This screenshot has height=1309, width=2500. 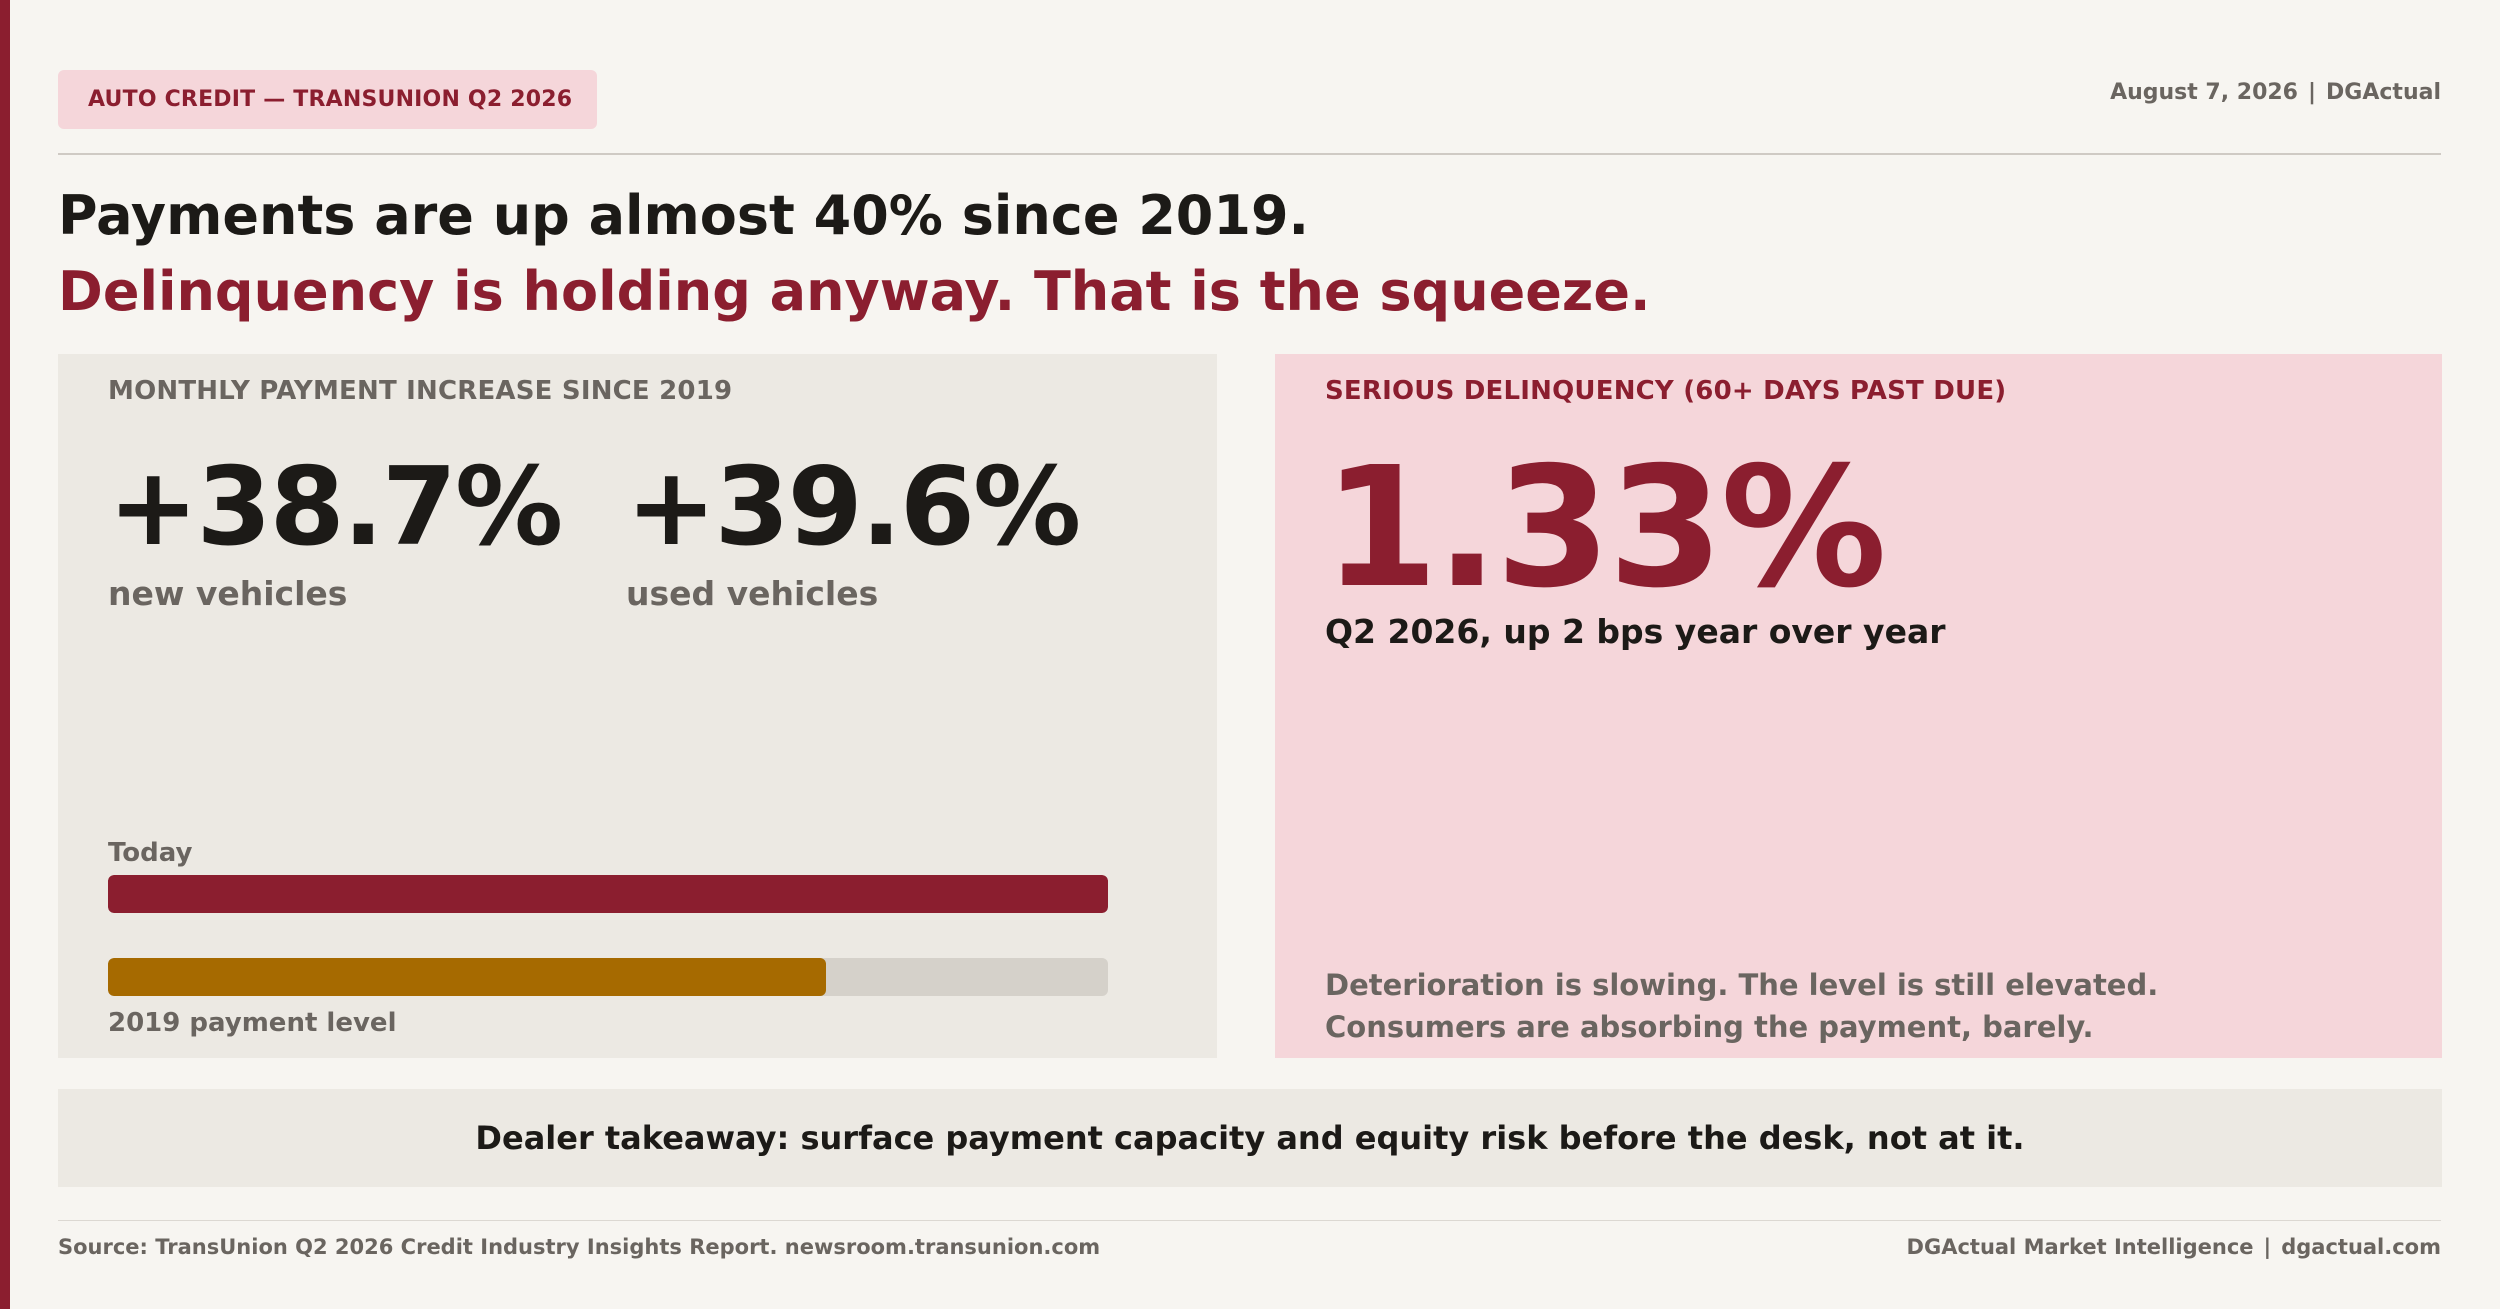 What do you see at coordinates (853, 507) in the screenshot?
I see `stat-value: +39.6%` at bounding box center [853, 507].